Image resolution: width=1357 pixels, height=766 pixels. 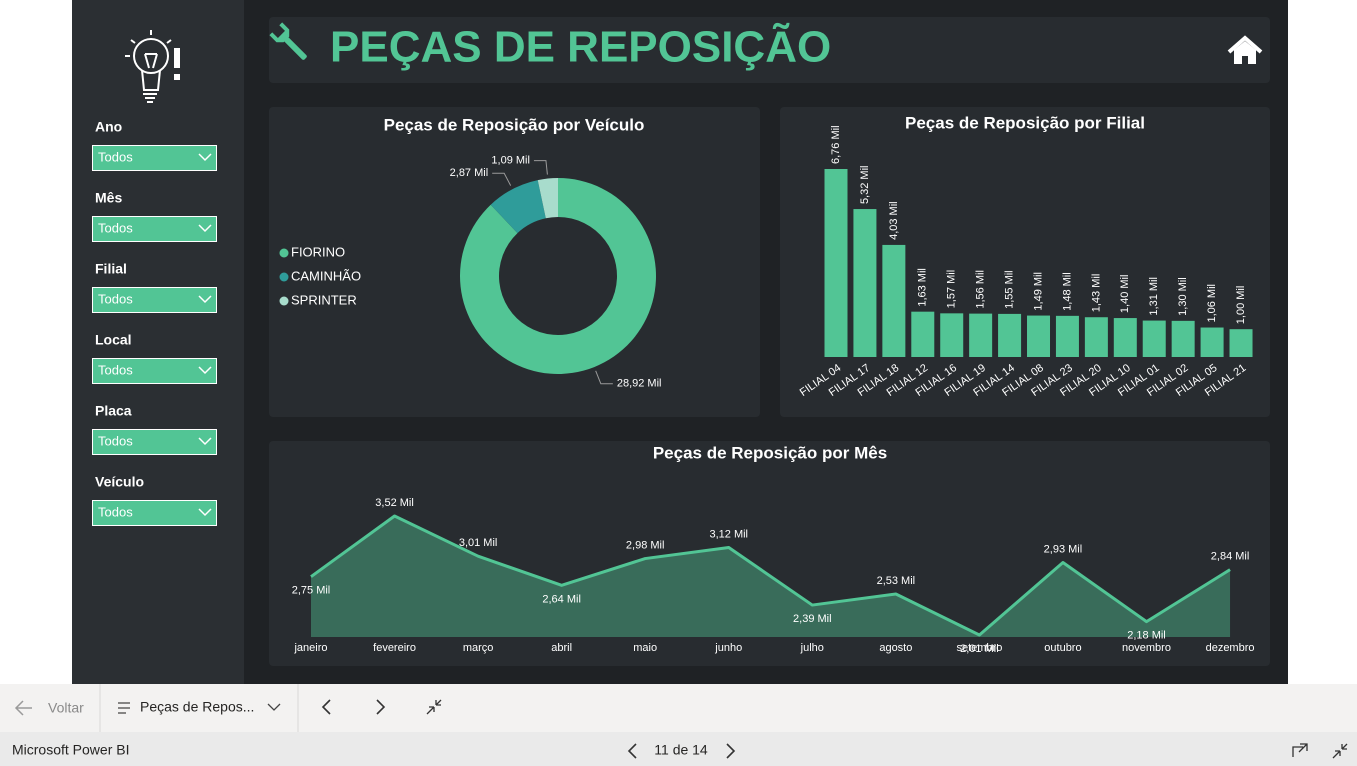 What do you see at coordinates (1096, 293) in the screenshot?
I see `data-label: 1,43 Mil` at bounding box center [1096, 293].